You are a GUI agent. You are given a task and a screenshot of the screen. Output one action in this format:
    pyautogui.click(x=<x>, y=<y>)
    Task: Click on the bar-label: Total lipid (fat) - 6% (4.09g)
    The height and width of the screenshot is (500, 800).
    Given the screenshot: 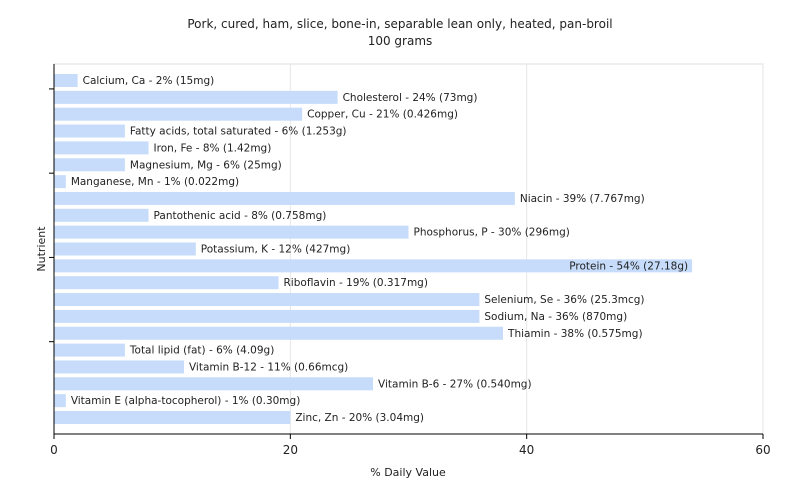 What is the action you would take?
    pyautogui.click(x=201, y=351)
    